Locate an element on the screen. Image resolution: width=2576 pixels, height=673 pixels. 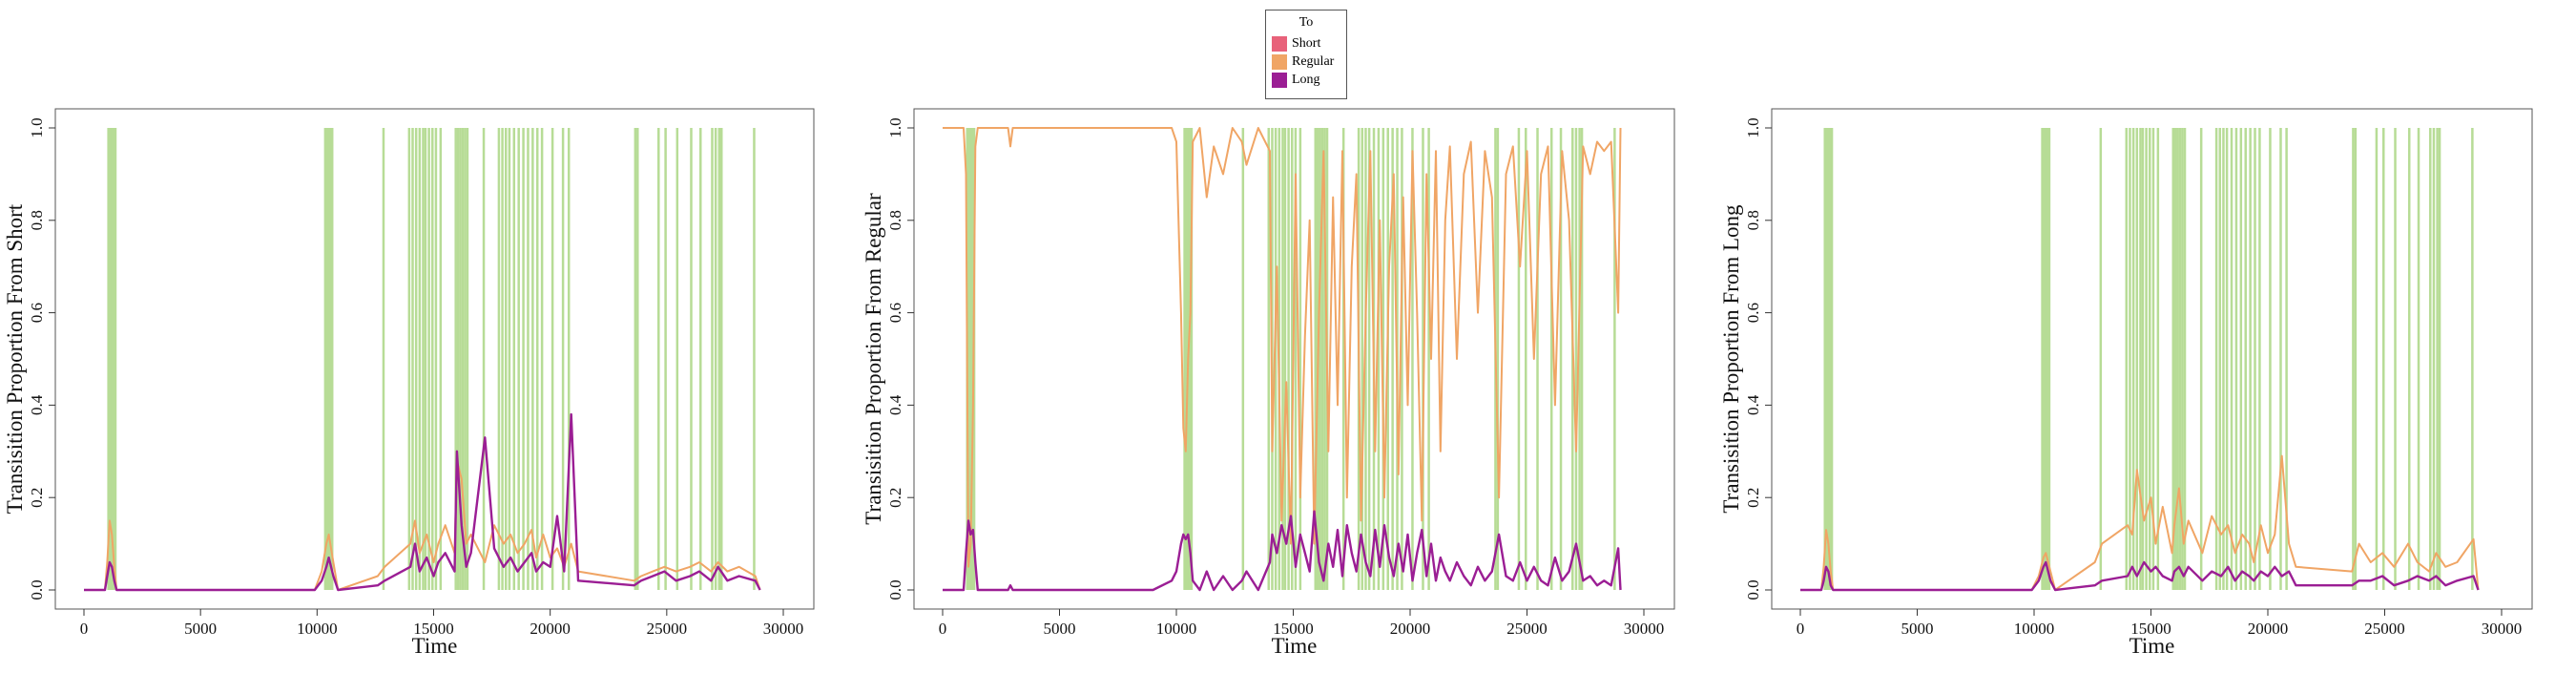
legend: To Short Regular Long is located at coordinates (1306, 55).